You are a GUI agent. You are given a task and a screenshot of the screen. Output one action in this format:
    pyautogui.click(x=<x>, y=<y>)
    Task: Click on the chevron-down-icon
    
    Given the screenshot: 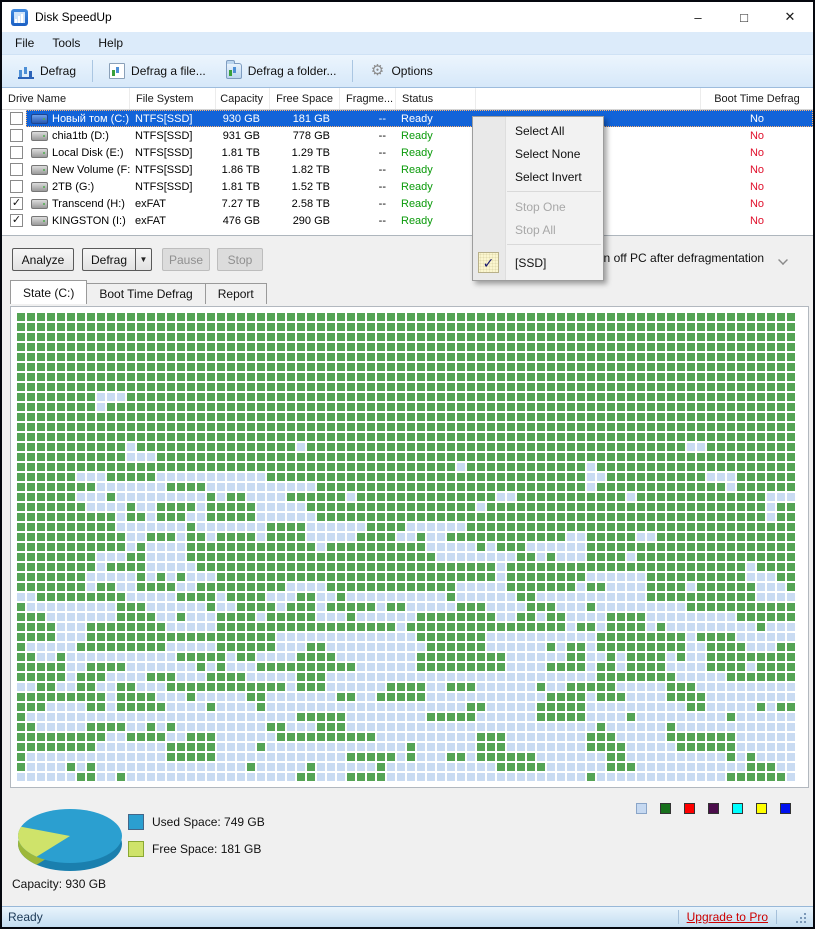 What is the action you would take?
    pyautogui.click(x=783, y=258)
    